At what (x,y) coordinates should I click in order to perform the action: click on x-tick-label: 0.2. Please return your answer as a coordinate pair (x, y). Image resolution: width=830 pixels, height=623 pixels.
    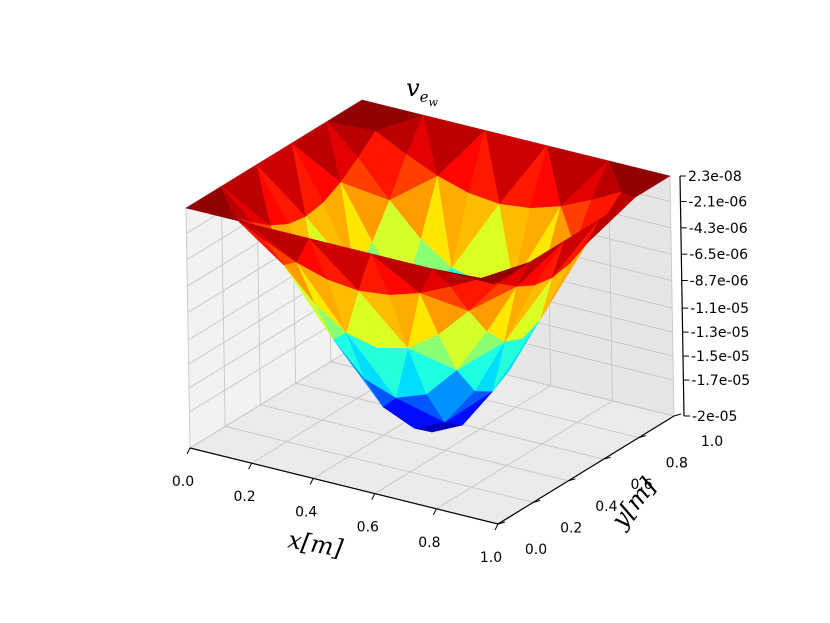
    Looking at the image, I should click on (244, 497).